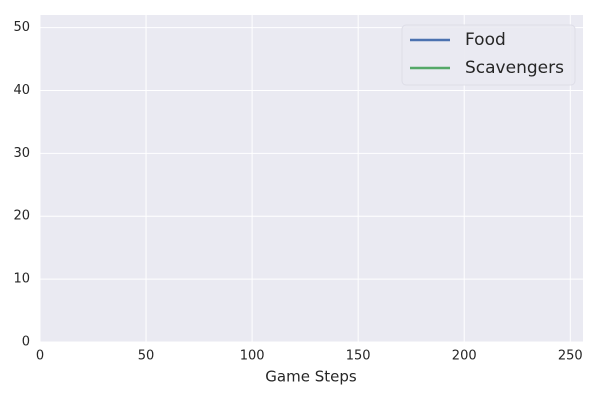 The width and height of the screenshot is (600, 400). I want to click on y-tick-label: 50, so click(21, 27).